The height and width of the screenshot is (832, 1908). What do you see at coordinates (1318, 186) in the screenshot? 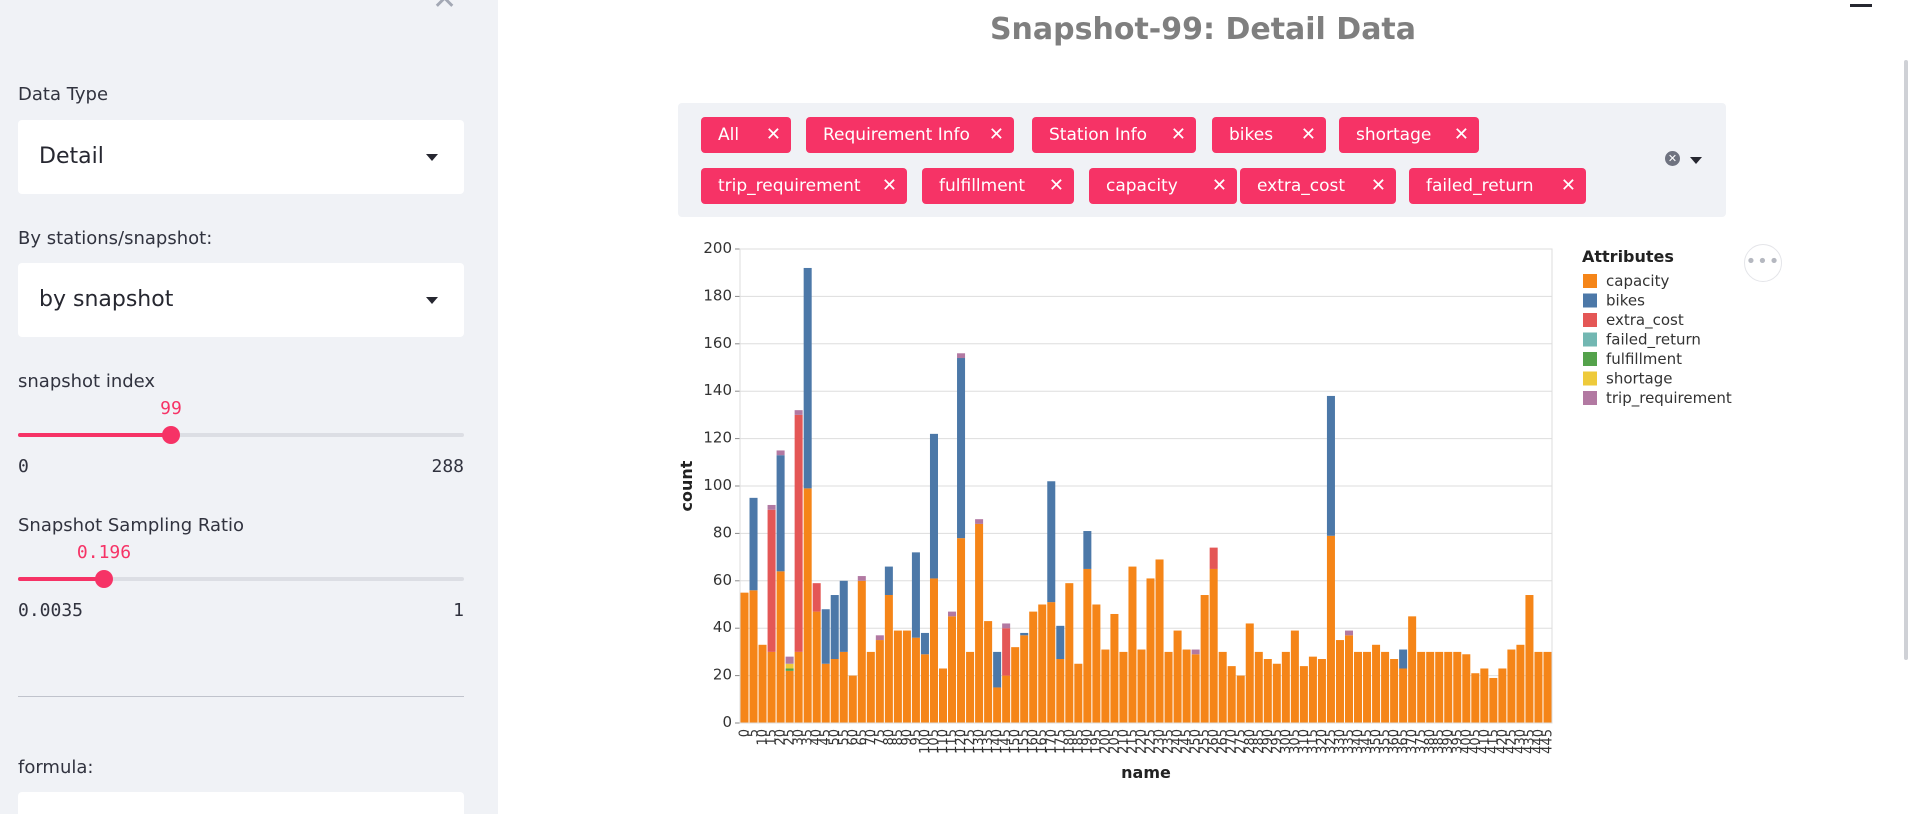
I see `tag-extra-cost: extra_cost ✕` at bounding box center [1318, 186].